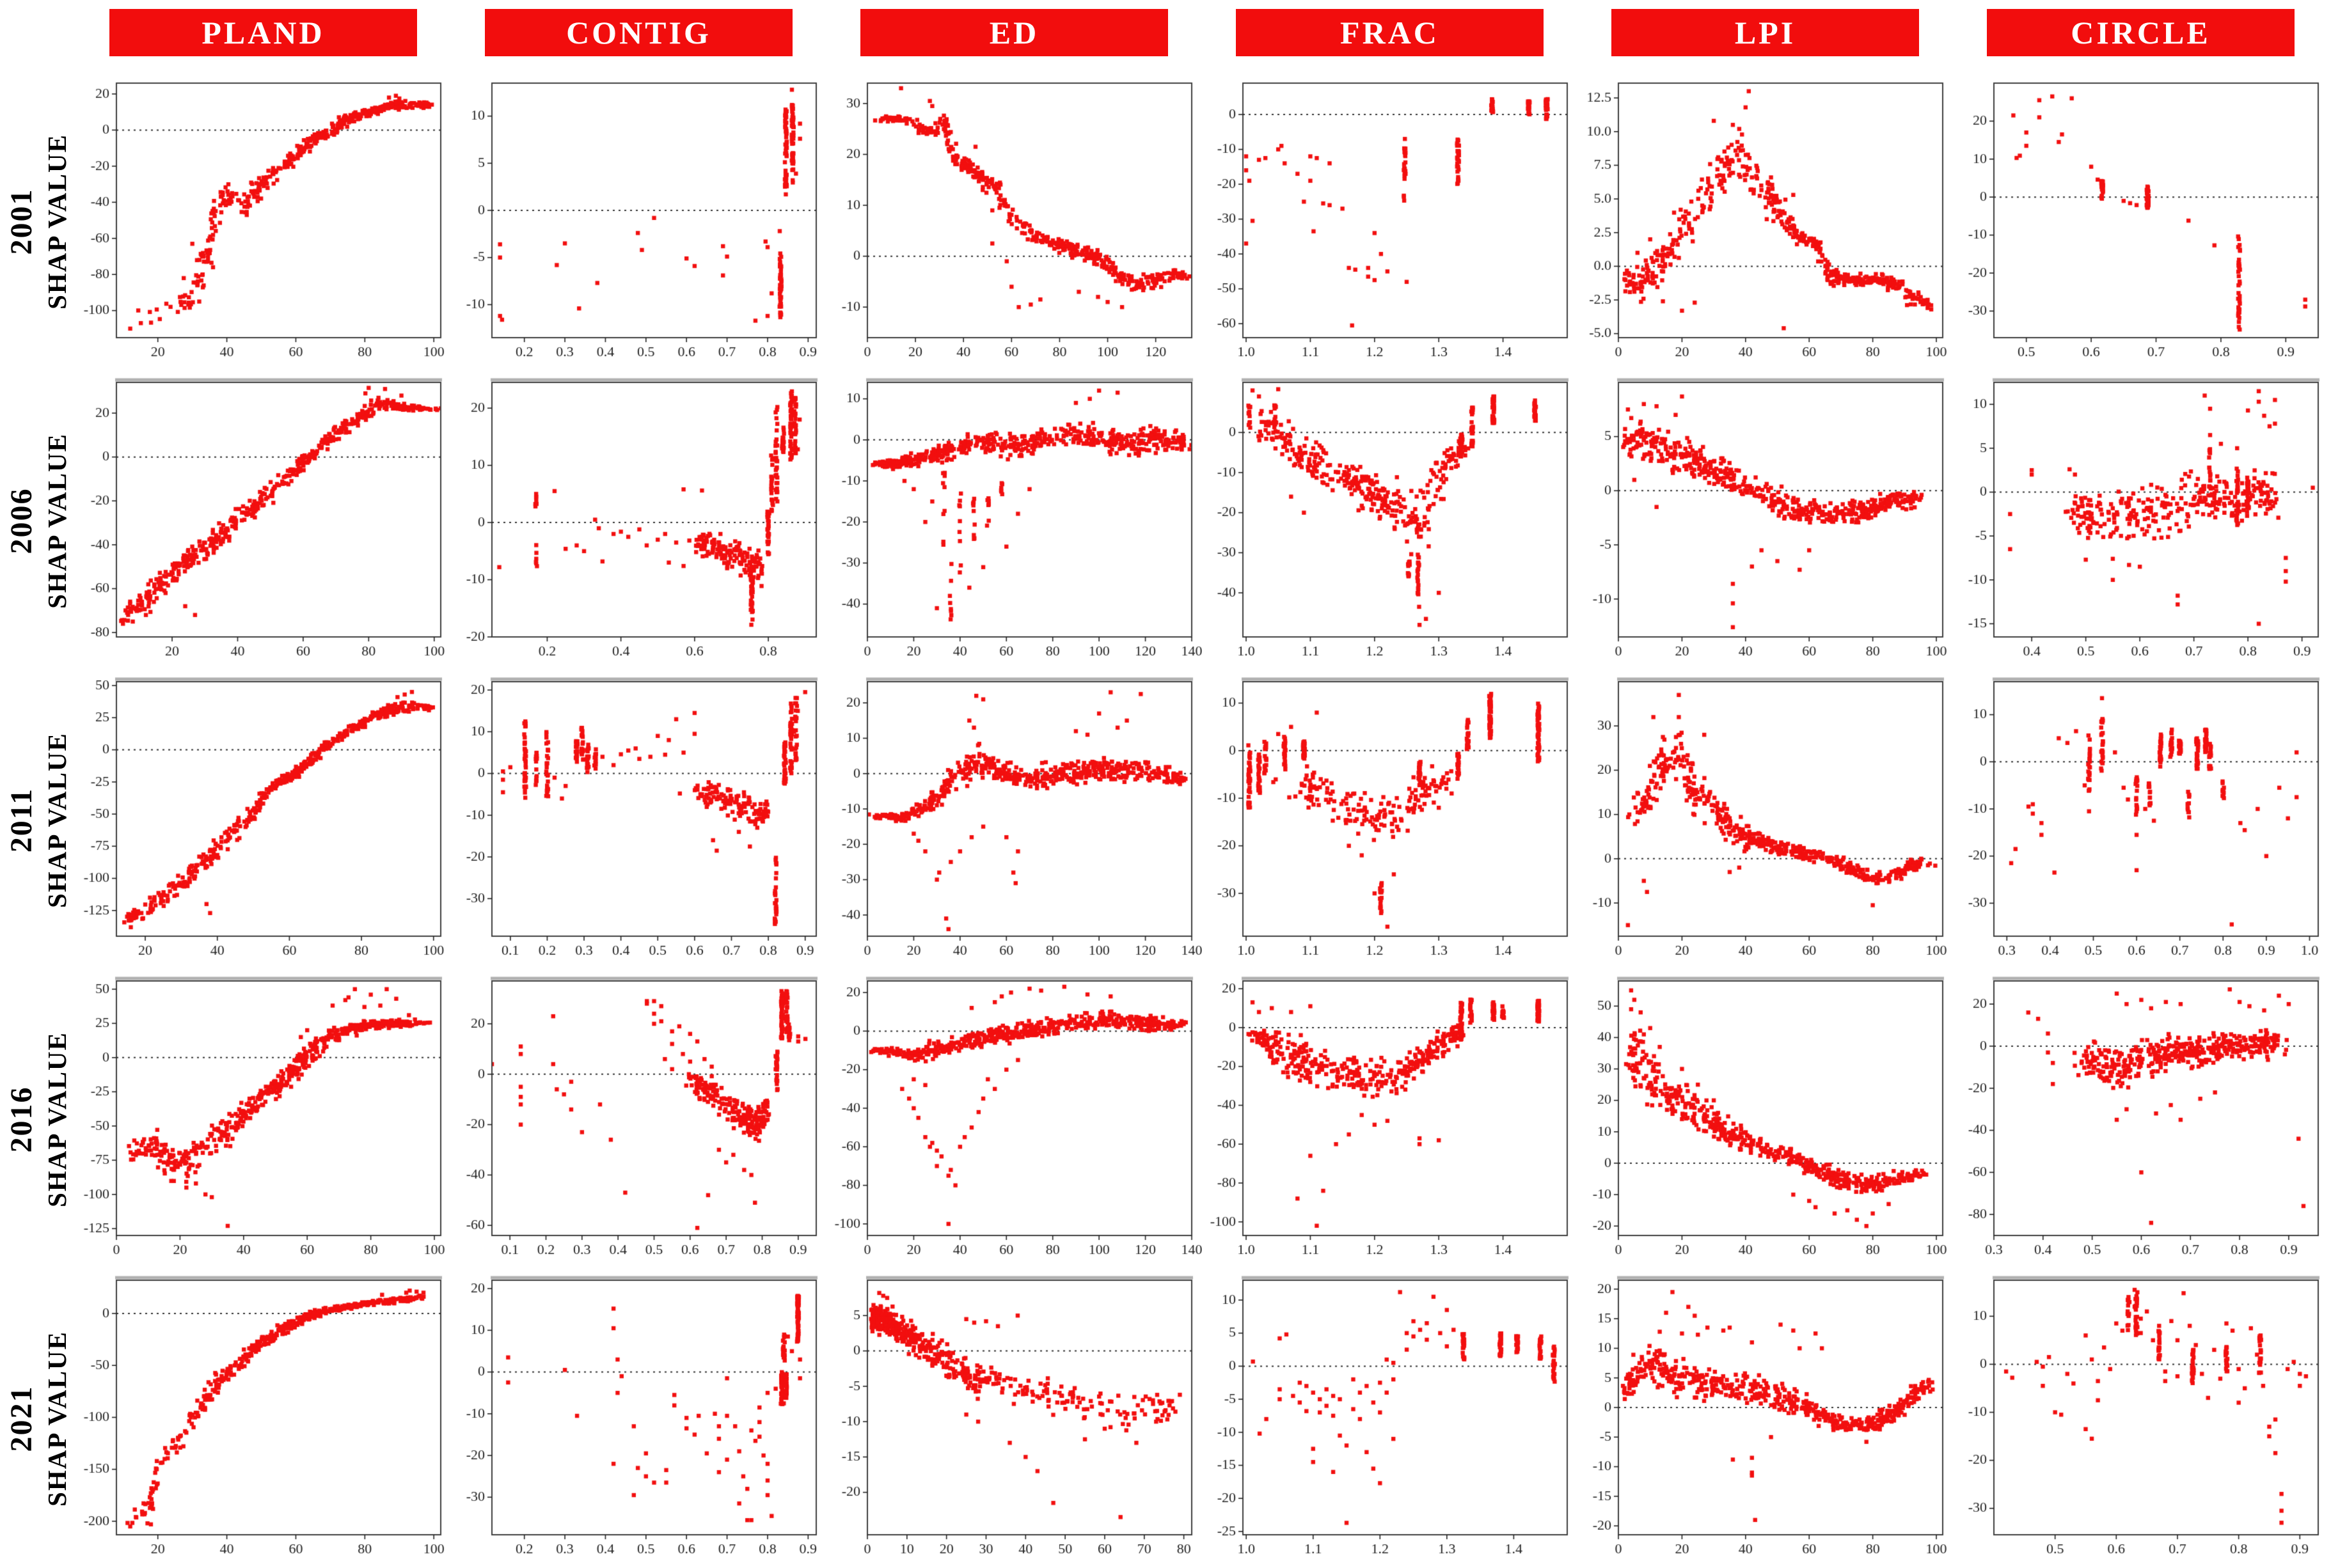  I want to click on scatter-panel-circle-2021, so click(2140, 1418).